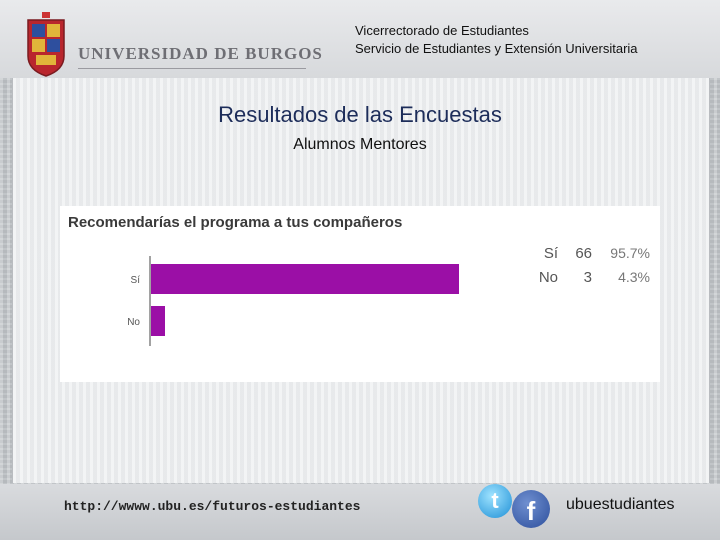 Image resolution: width=720 pixels, height=540 pixels. I want to click on legend-label-1: No, so click(548, 277).